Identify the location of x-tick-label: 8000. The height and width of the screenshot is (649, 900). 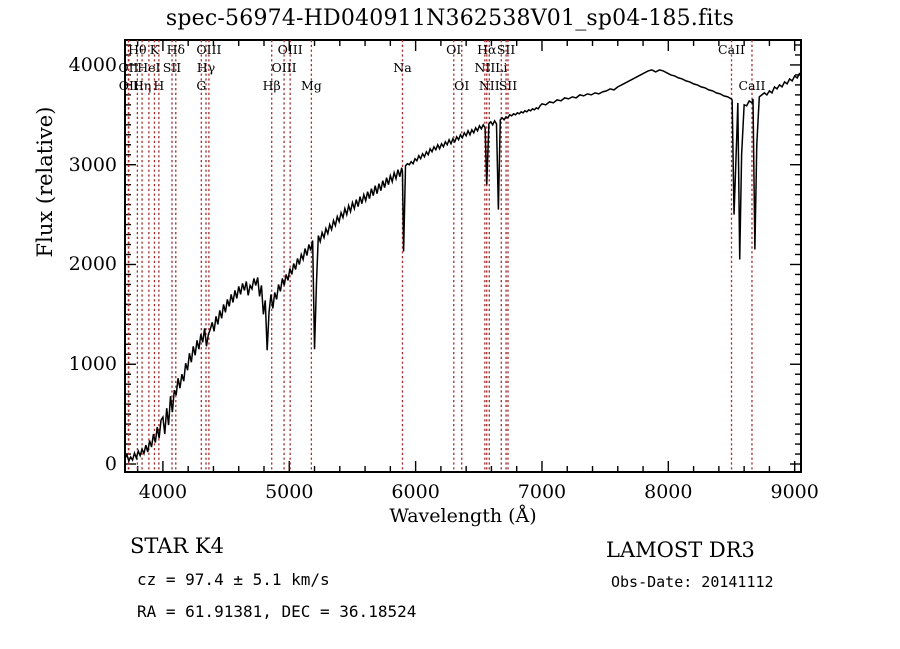
(668, 492).